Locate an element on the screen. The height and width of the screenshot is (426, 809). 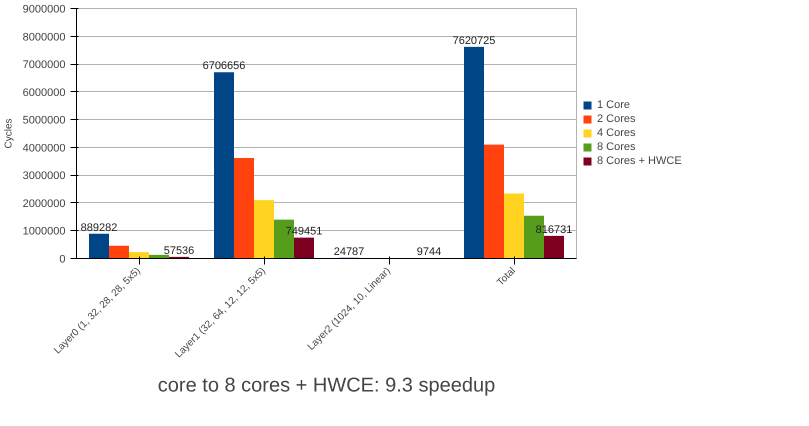
legend-label: 4 Cores is located at coordinates (616, 133).